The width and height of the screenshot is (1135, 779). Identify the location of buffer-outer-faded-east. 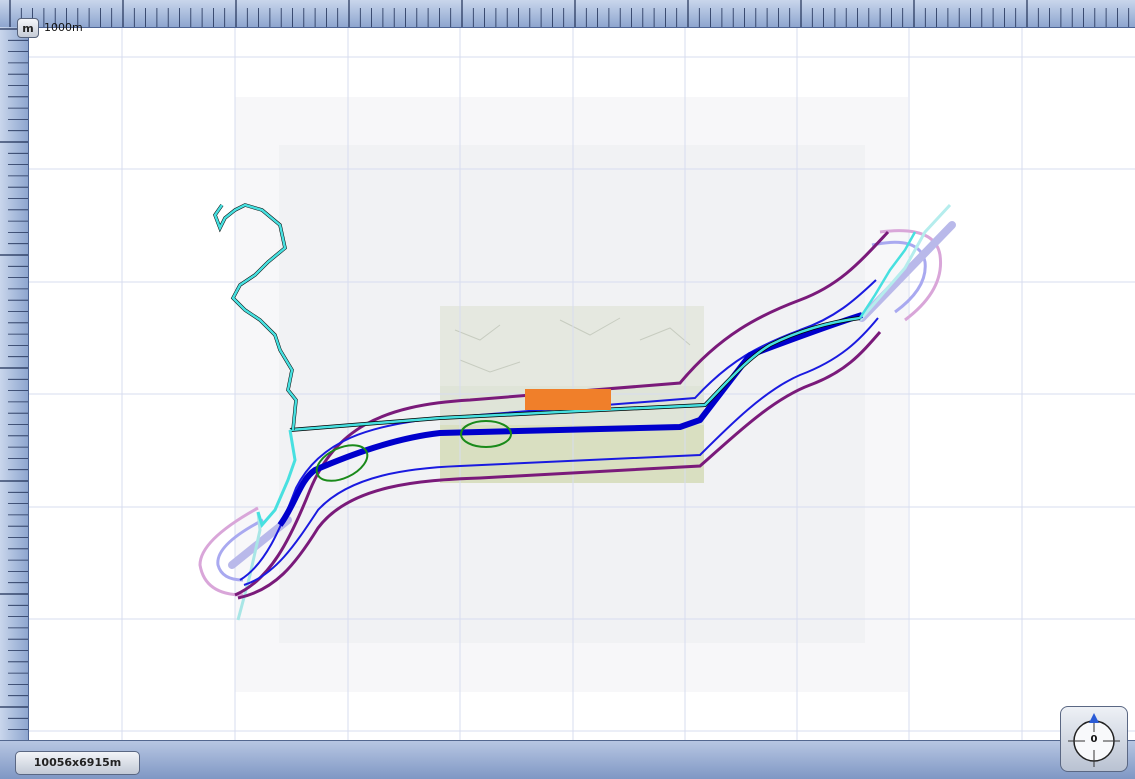
(911, 275).